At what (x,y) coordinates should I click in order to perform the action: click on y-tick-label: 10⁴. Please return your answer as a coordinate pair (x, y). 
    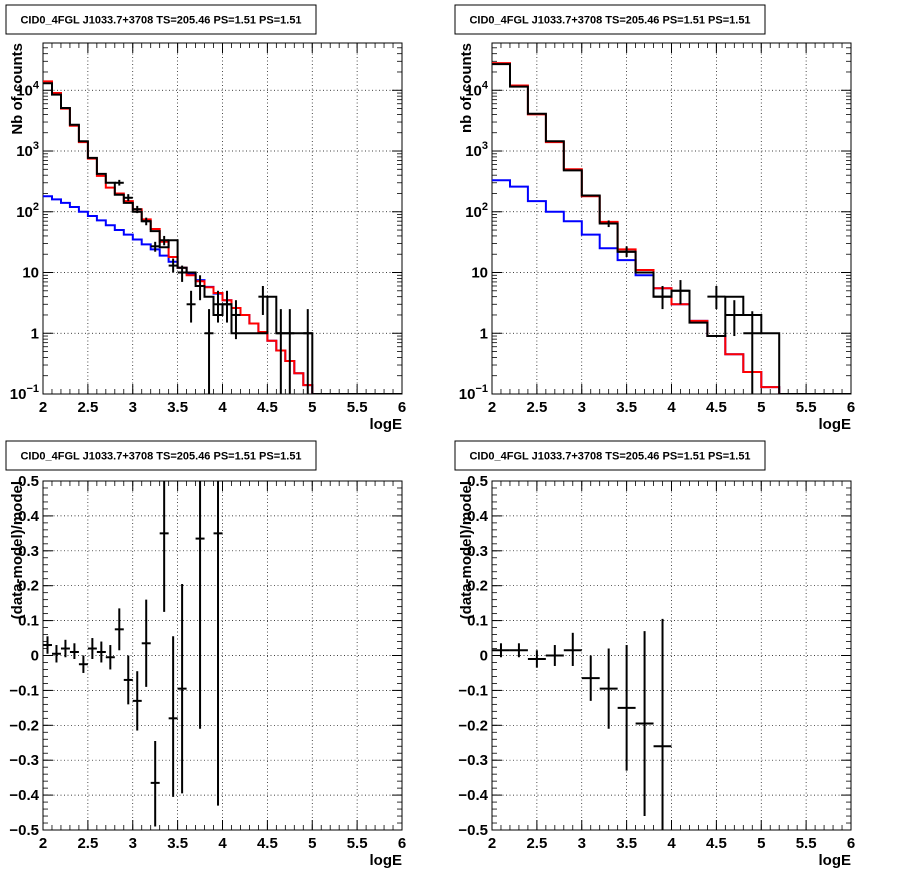
    Looking at the image, I should click on (28, 89).